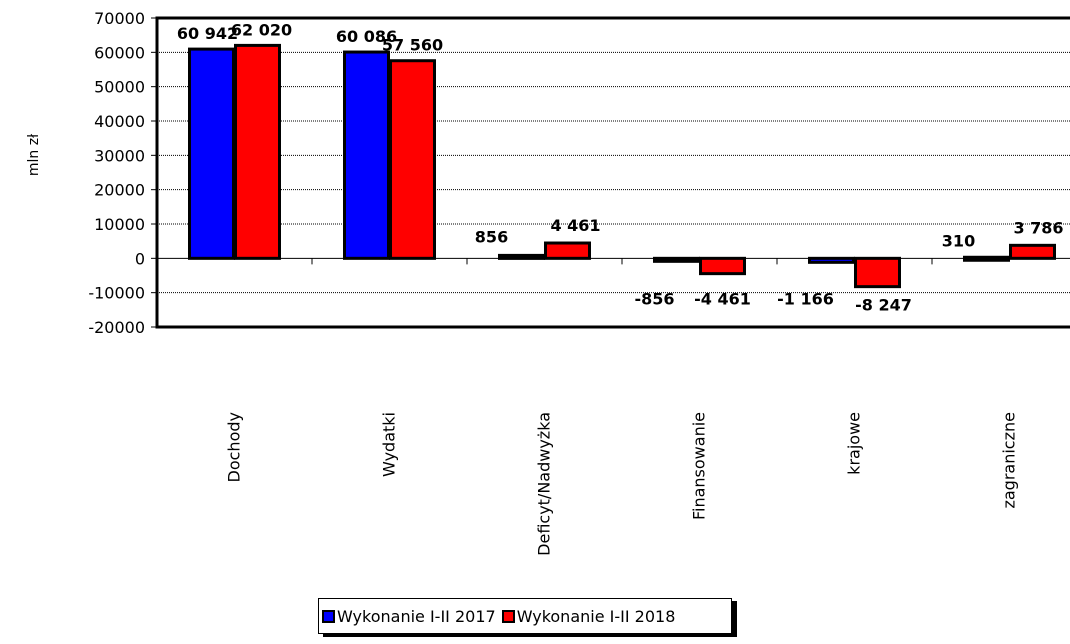  What do you see at coordinates (261, 29) in the screenshot?
I see `data-label: 62 020` at bounding box center [261, 29].